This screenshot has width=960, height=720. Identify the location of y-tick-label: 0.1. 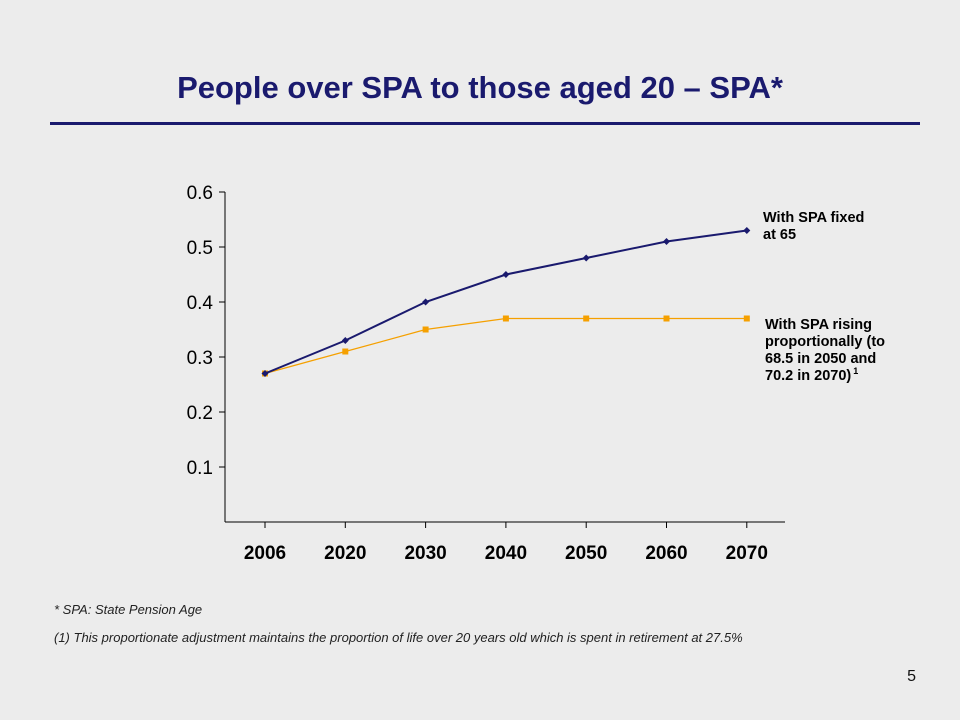
(200, 468).